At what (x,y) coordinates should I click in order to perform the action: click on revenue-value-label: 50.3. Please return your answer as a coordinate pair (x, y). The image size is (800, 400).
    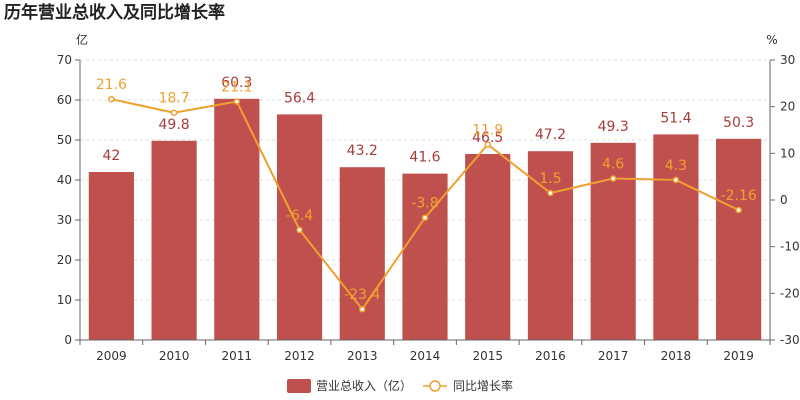
    Looking at the image, I should click on (738, 123).